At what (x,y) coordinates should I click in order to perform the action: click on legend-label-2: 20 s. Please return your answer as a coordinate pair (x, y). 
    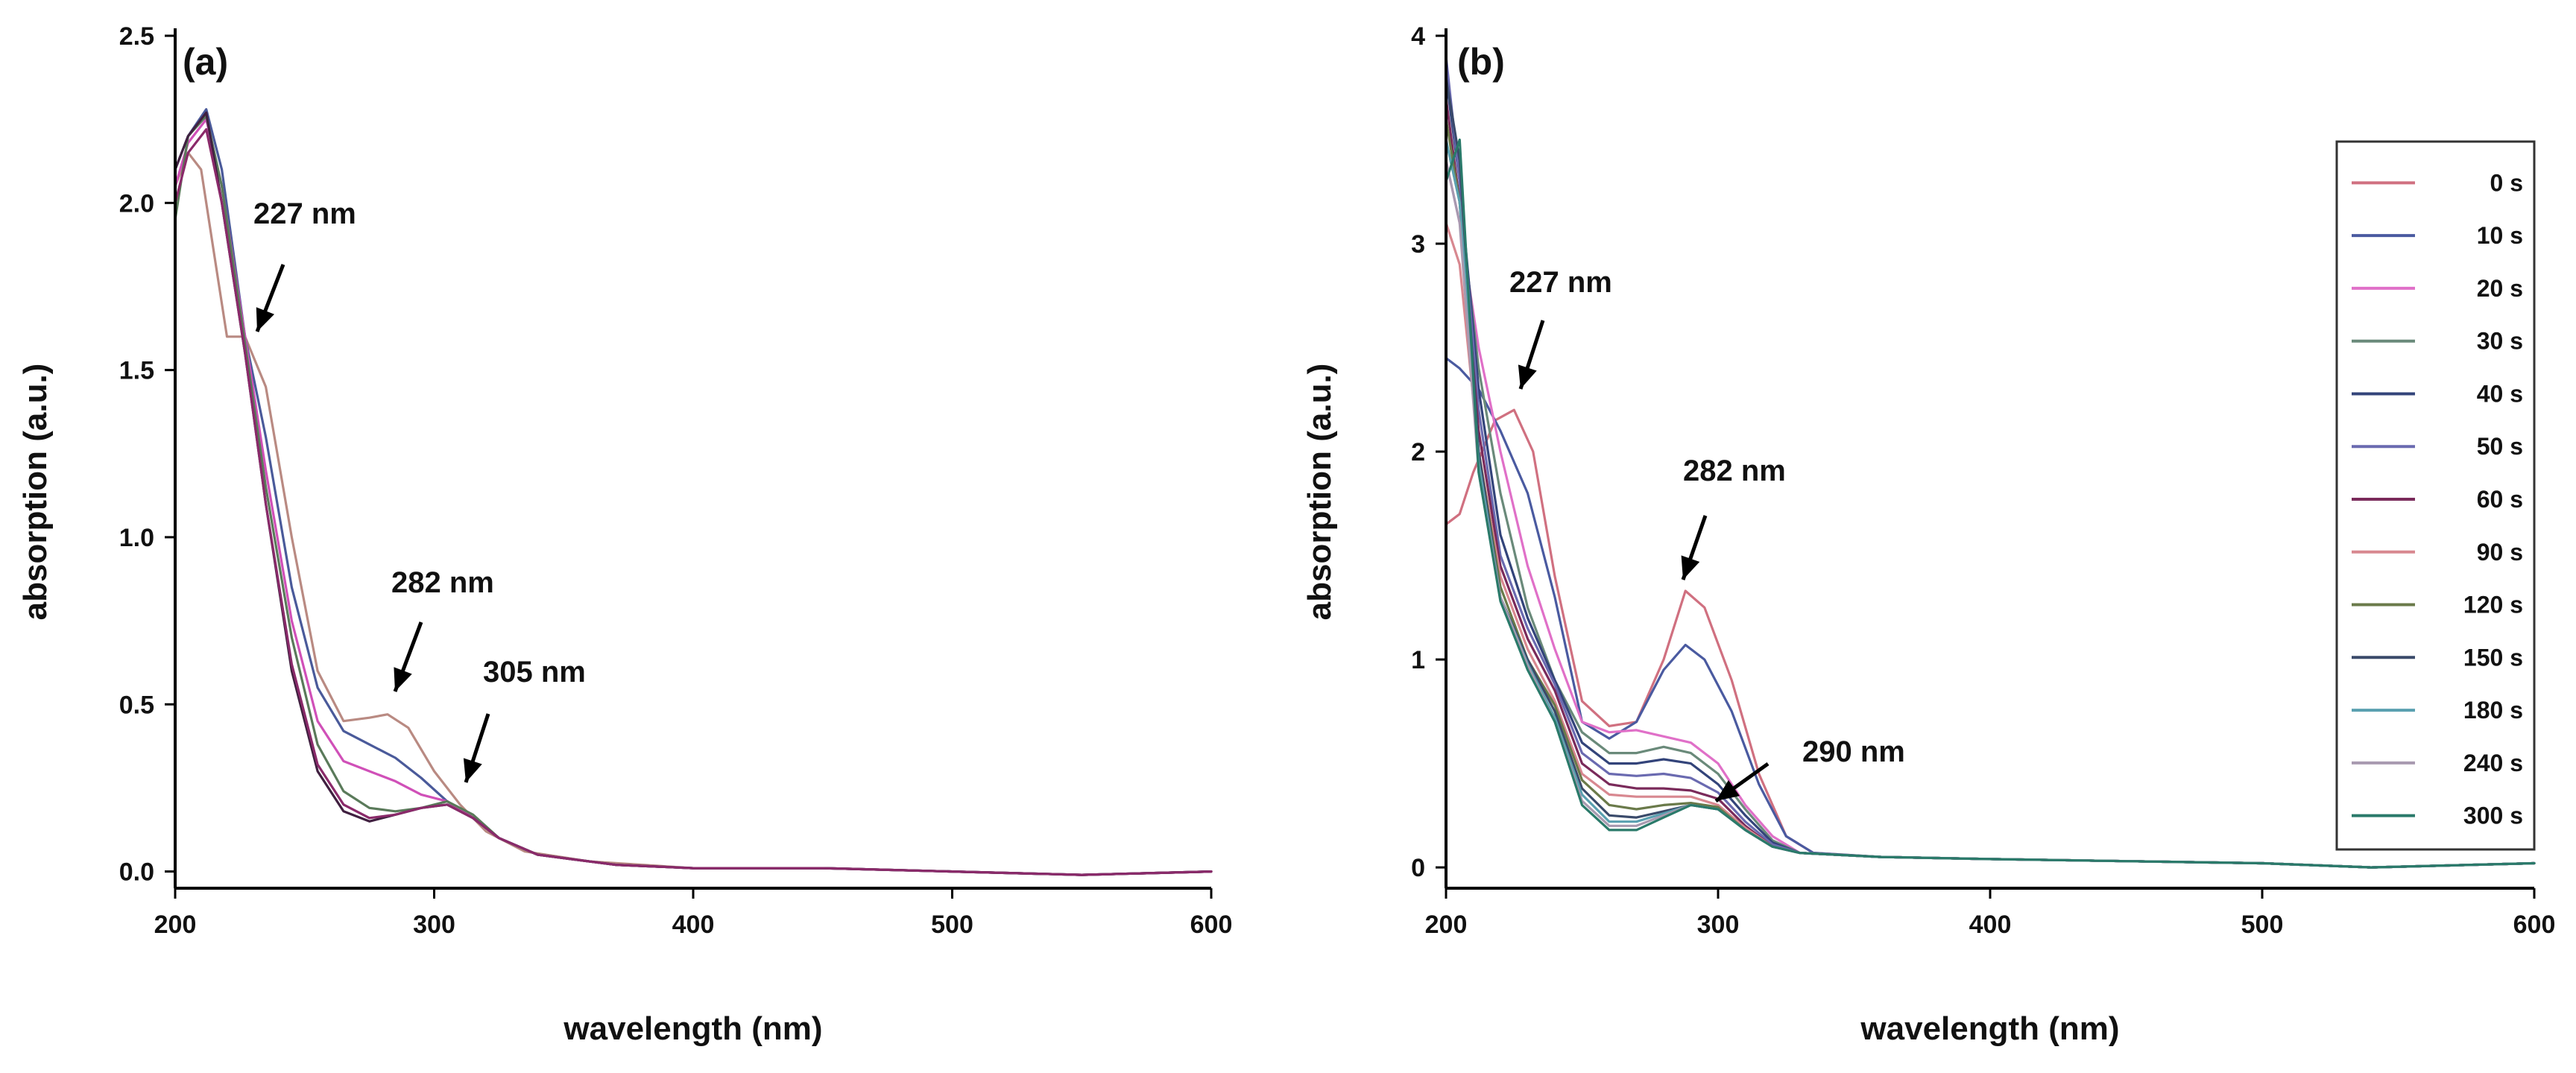
    Looking at the image, I should click on (2500, 288).